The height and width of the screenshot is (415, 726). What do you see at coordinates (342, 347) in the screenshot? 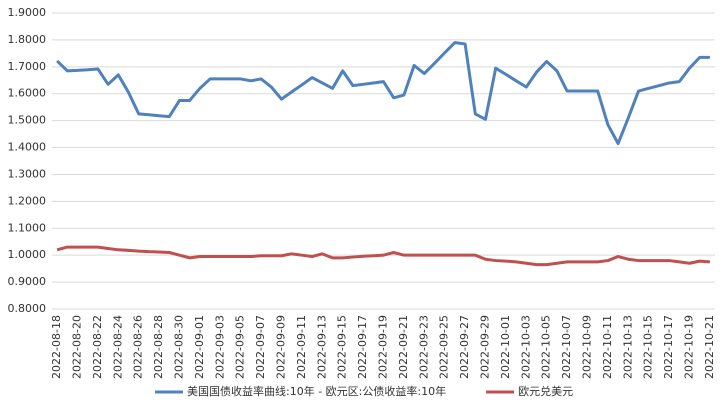
I see `x-tick-label: 2022-09-15` at bounding box center [342, 347].